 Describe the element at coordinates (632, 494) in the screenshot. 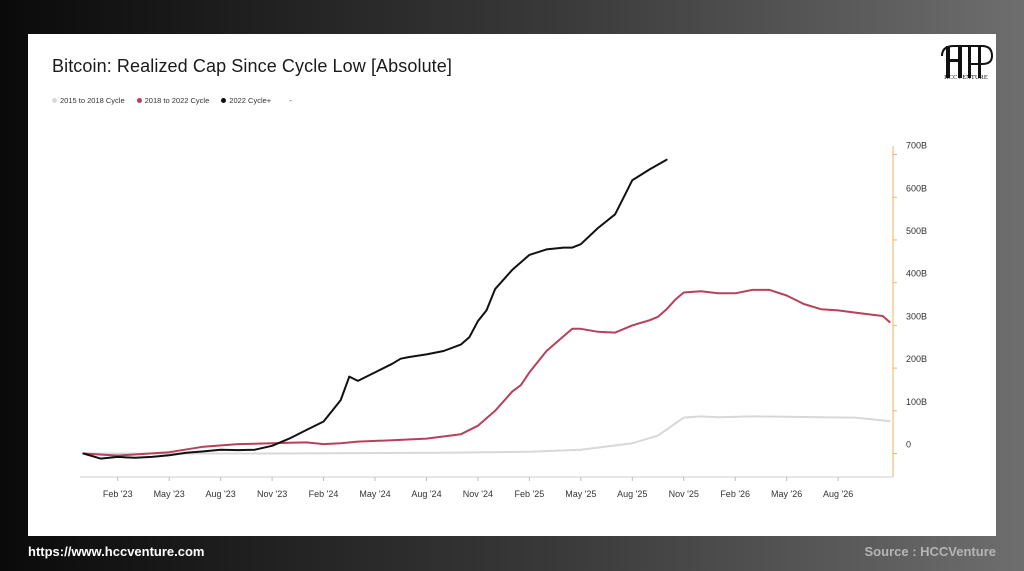

I see `x-tick-label: Aug '25` at that location.